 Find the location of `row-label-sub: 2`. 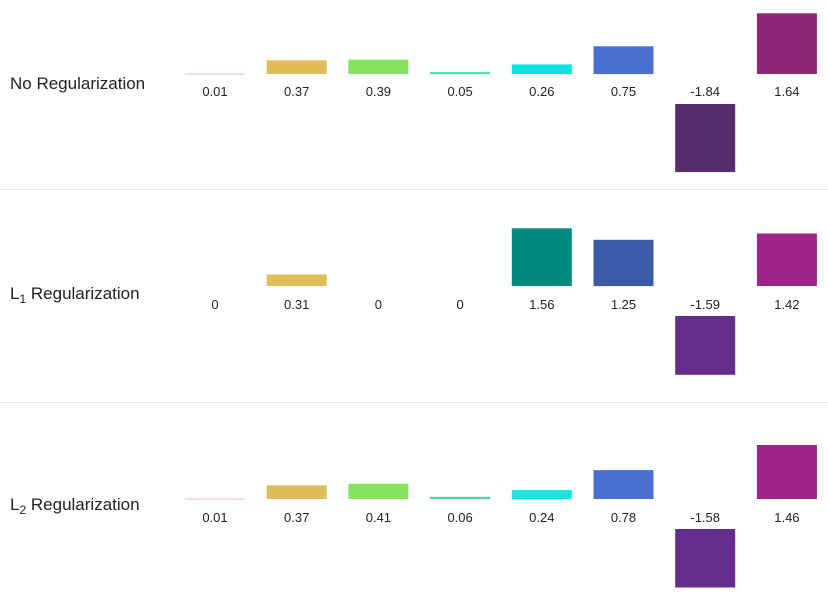

row-label-sub: 2 is located at coordinates (23, 510).